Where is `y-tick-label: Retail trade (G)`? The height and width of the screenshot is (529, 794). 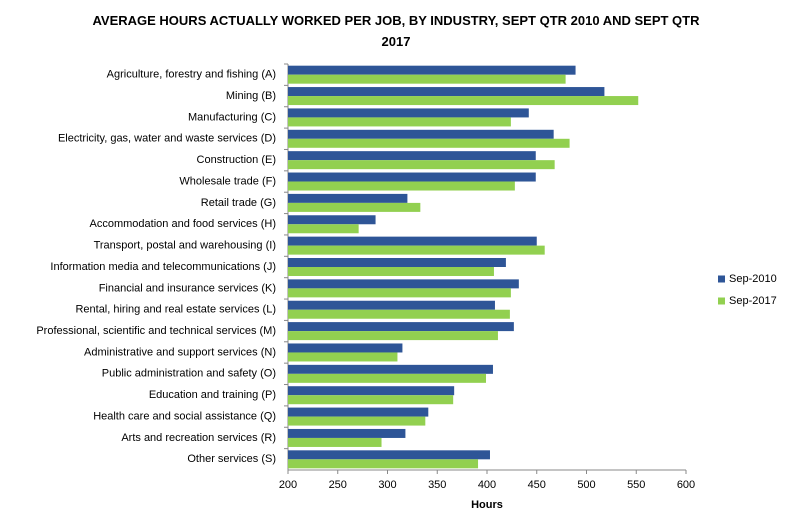
y-tick-label: Retail trade (G) is located at coordinates (238, 203).